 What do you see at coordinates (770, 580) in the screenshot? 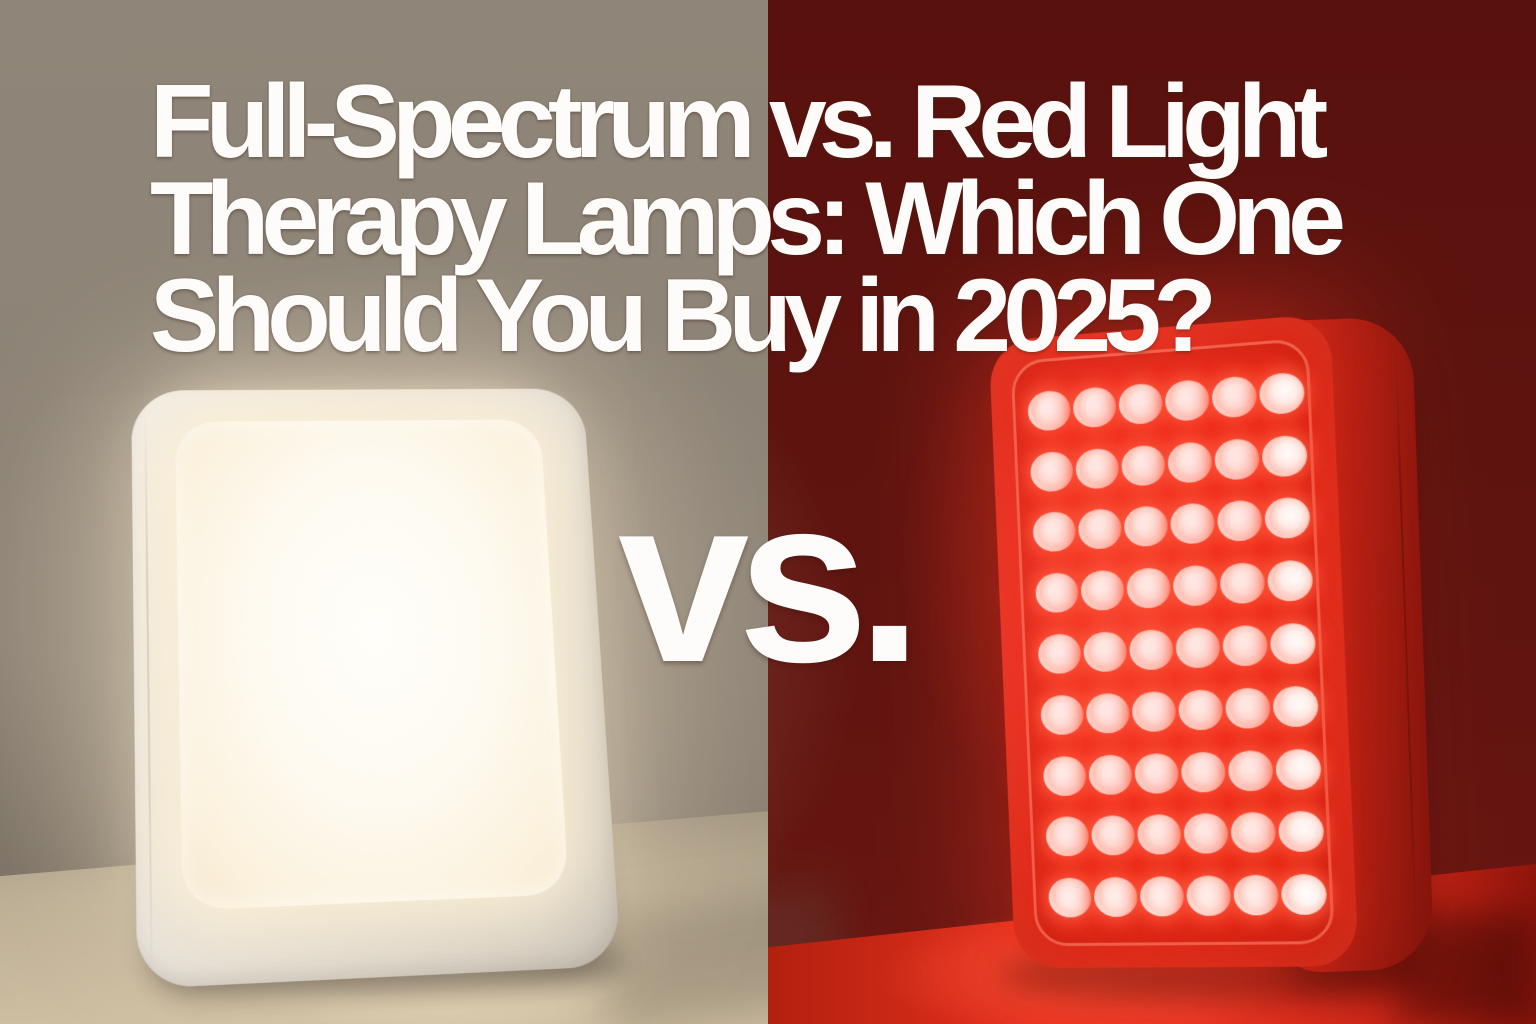
I see `vs-divider-label: vs.` at bounding box center [770, 580].